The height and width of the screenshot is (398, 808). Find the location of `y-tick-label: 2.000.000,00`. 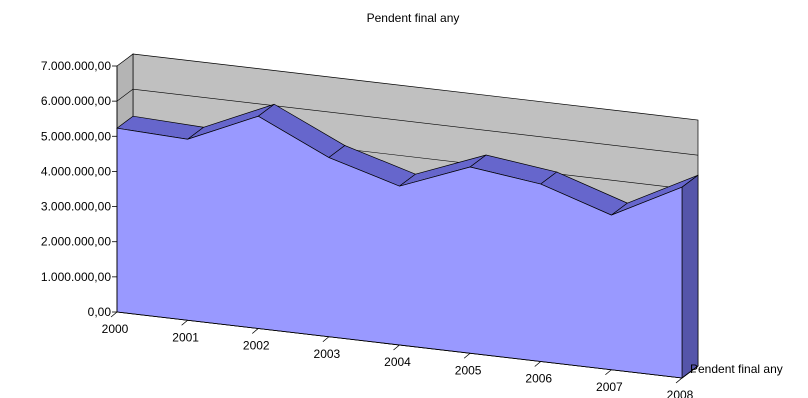

y-tick-label: 2.000.000,00 is located at coordinates (76, 242).